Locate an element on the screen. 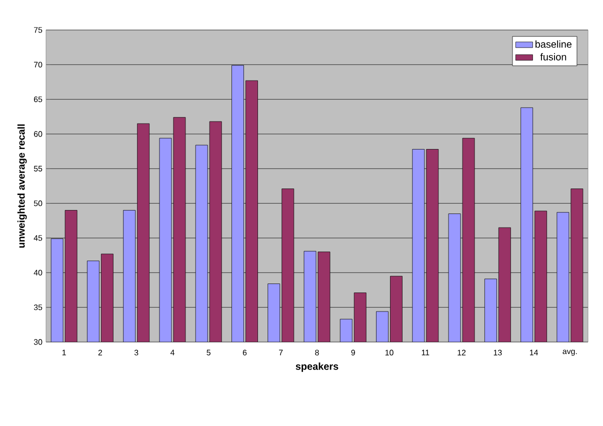 The width and height of the screenshot is (603, 426). legend-label: fusion is located at coordinates (553, 56).